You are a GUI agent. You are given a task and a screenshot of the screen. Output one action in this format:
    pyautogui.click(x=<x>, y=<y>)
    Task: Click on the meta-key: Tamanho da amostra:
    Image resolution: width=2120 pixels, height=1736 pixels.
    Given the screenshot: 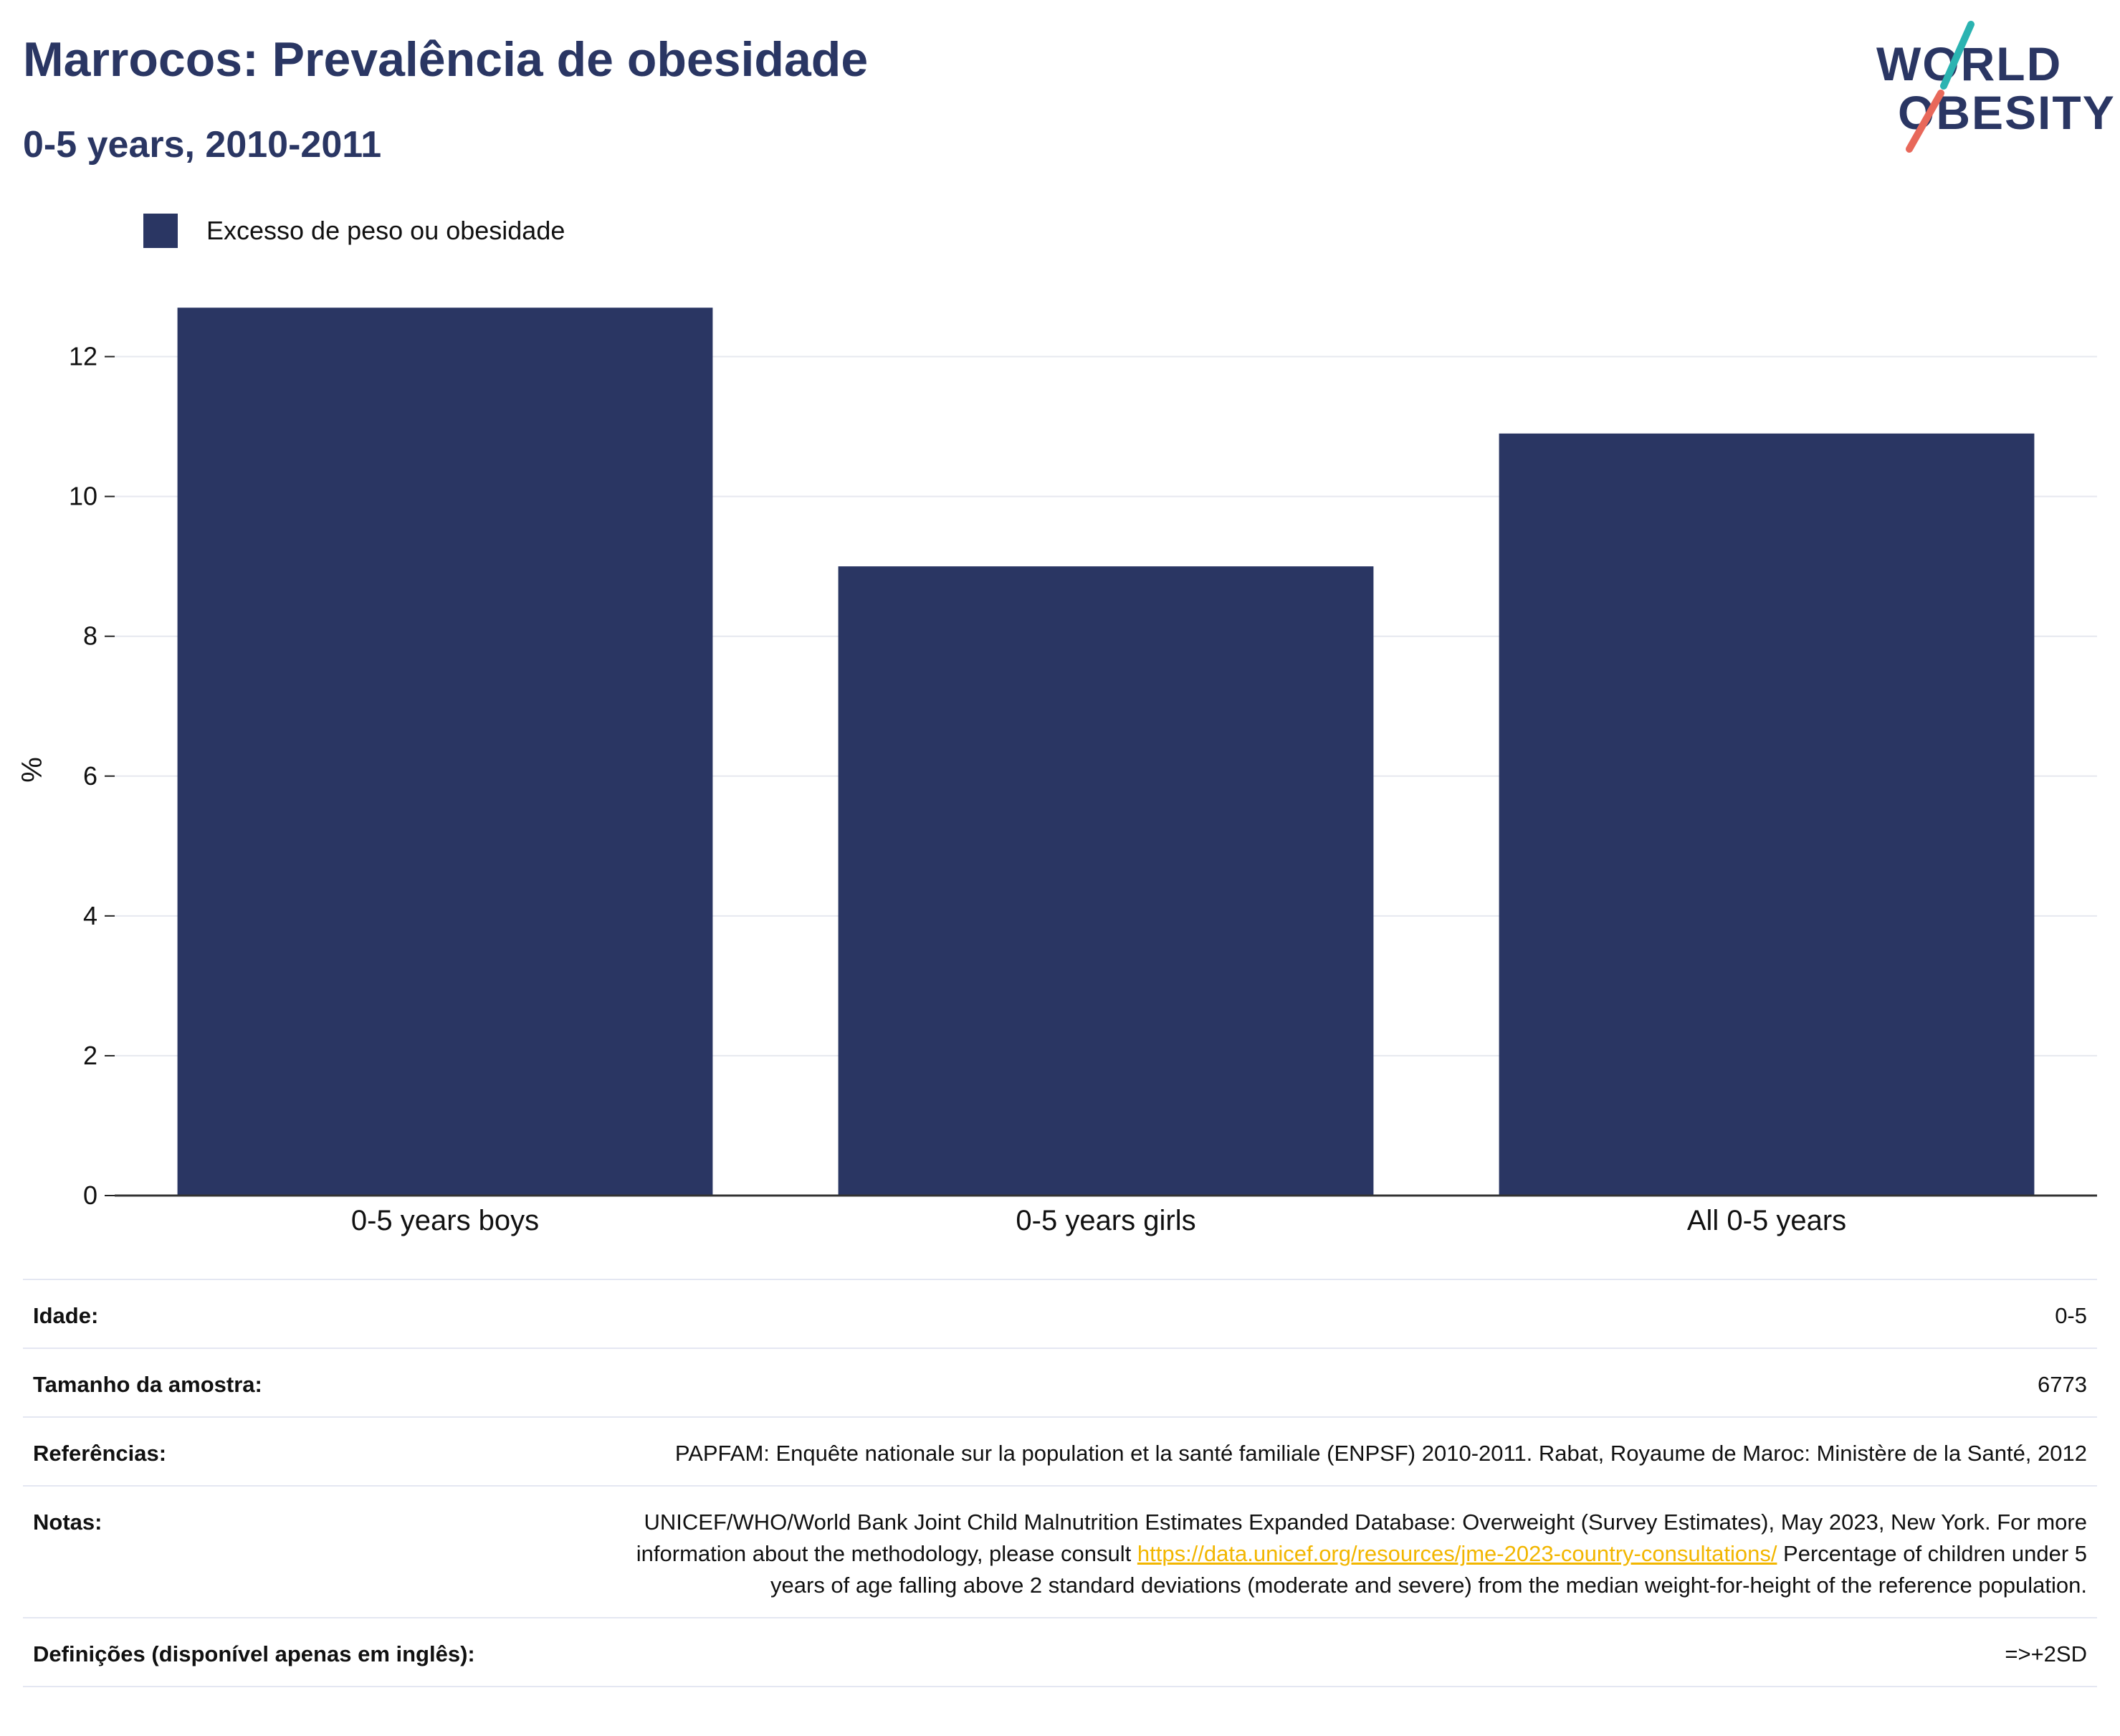 What is the action you would take?
    pyautogui.click(x=147, y=1384)
    